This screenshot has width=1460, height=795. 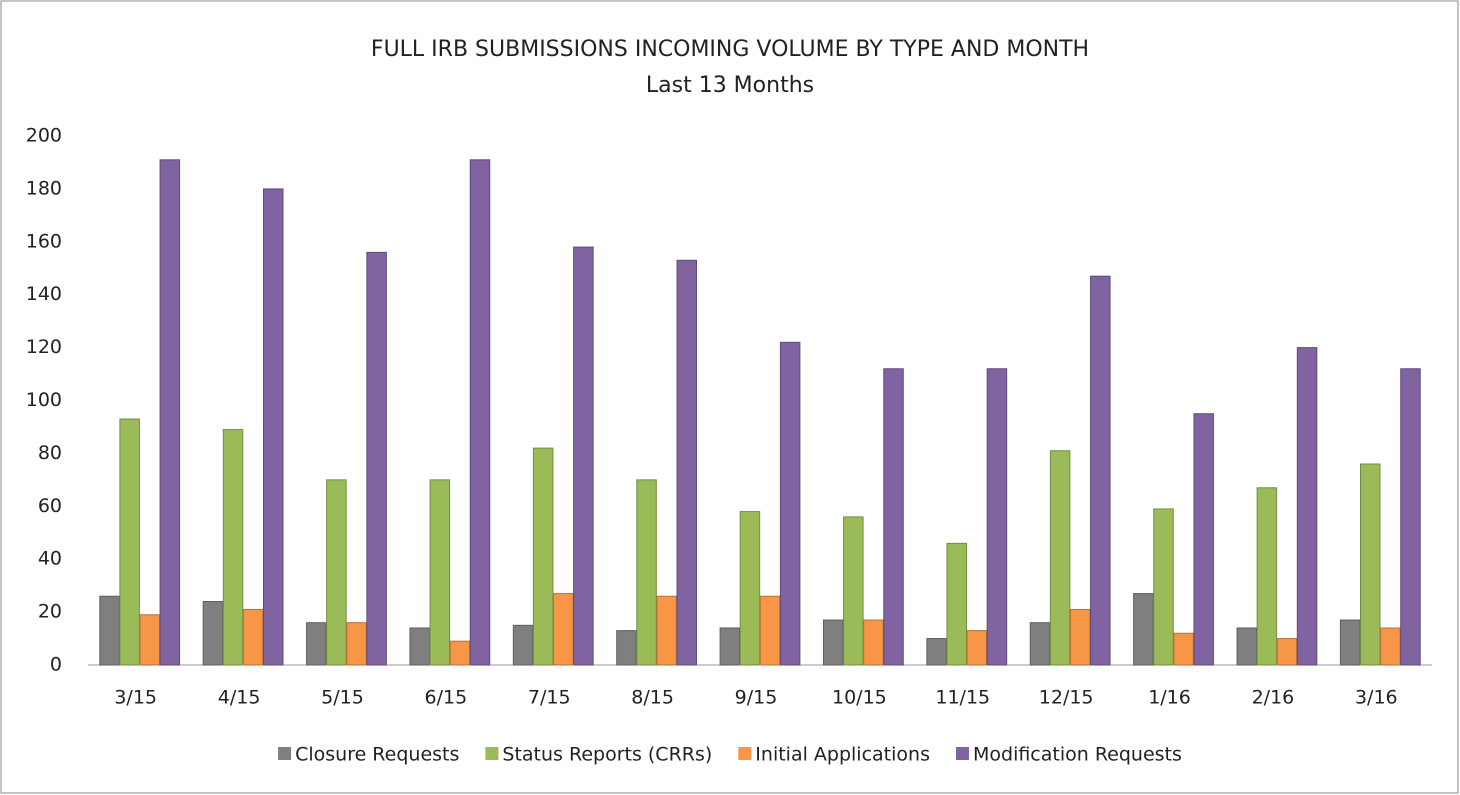 What do you see at coordinates (377, 755) in the screenshot?
I see `legend-label: Closure Requests` at bounding box center [377, 755].